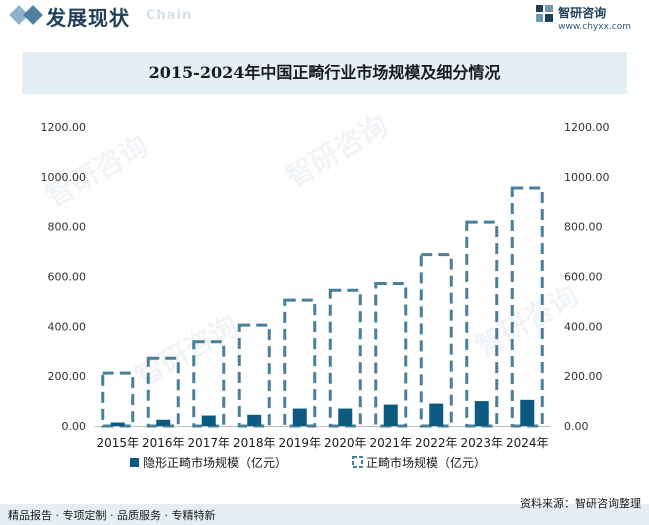 The height and width of the screenshot is (525, 649). I want to click on section-subtitle: Chain, so click(169, 15).